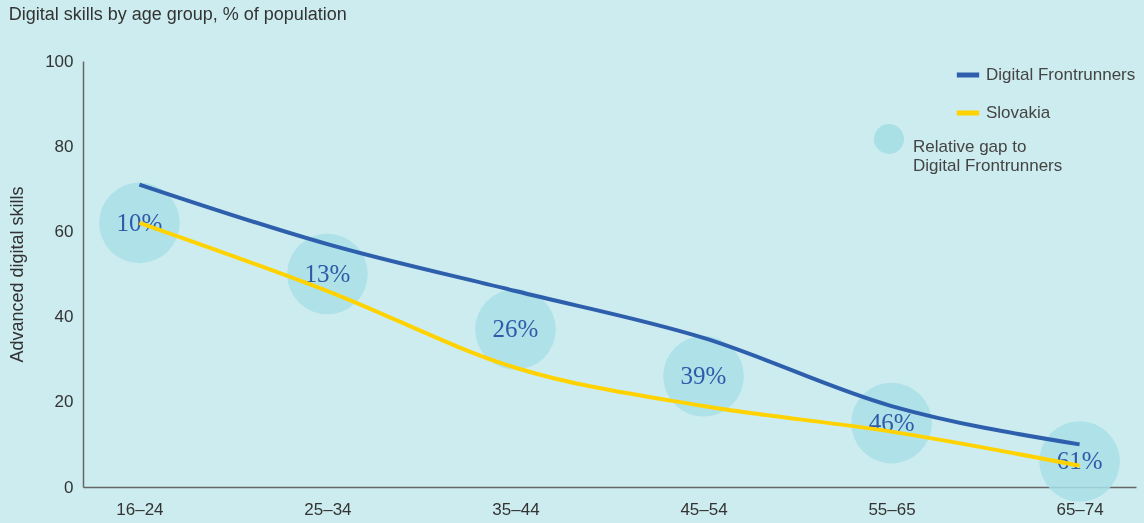  What do you see at coordinates (59, 61) in the screenshot?
I see `y-tick-label: 100` at bounding box center [59, 61].